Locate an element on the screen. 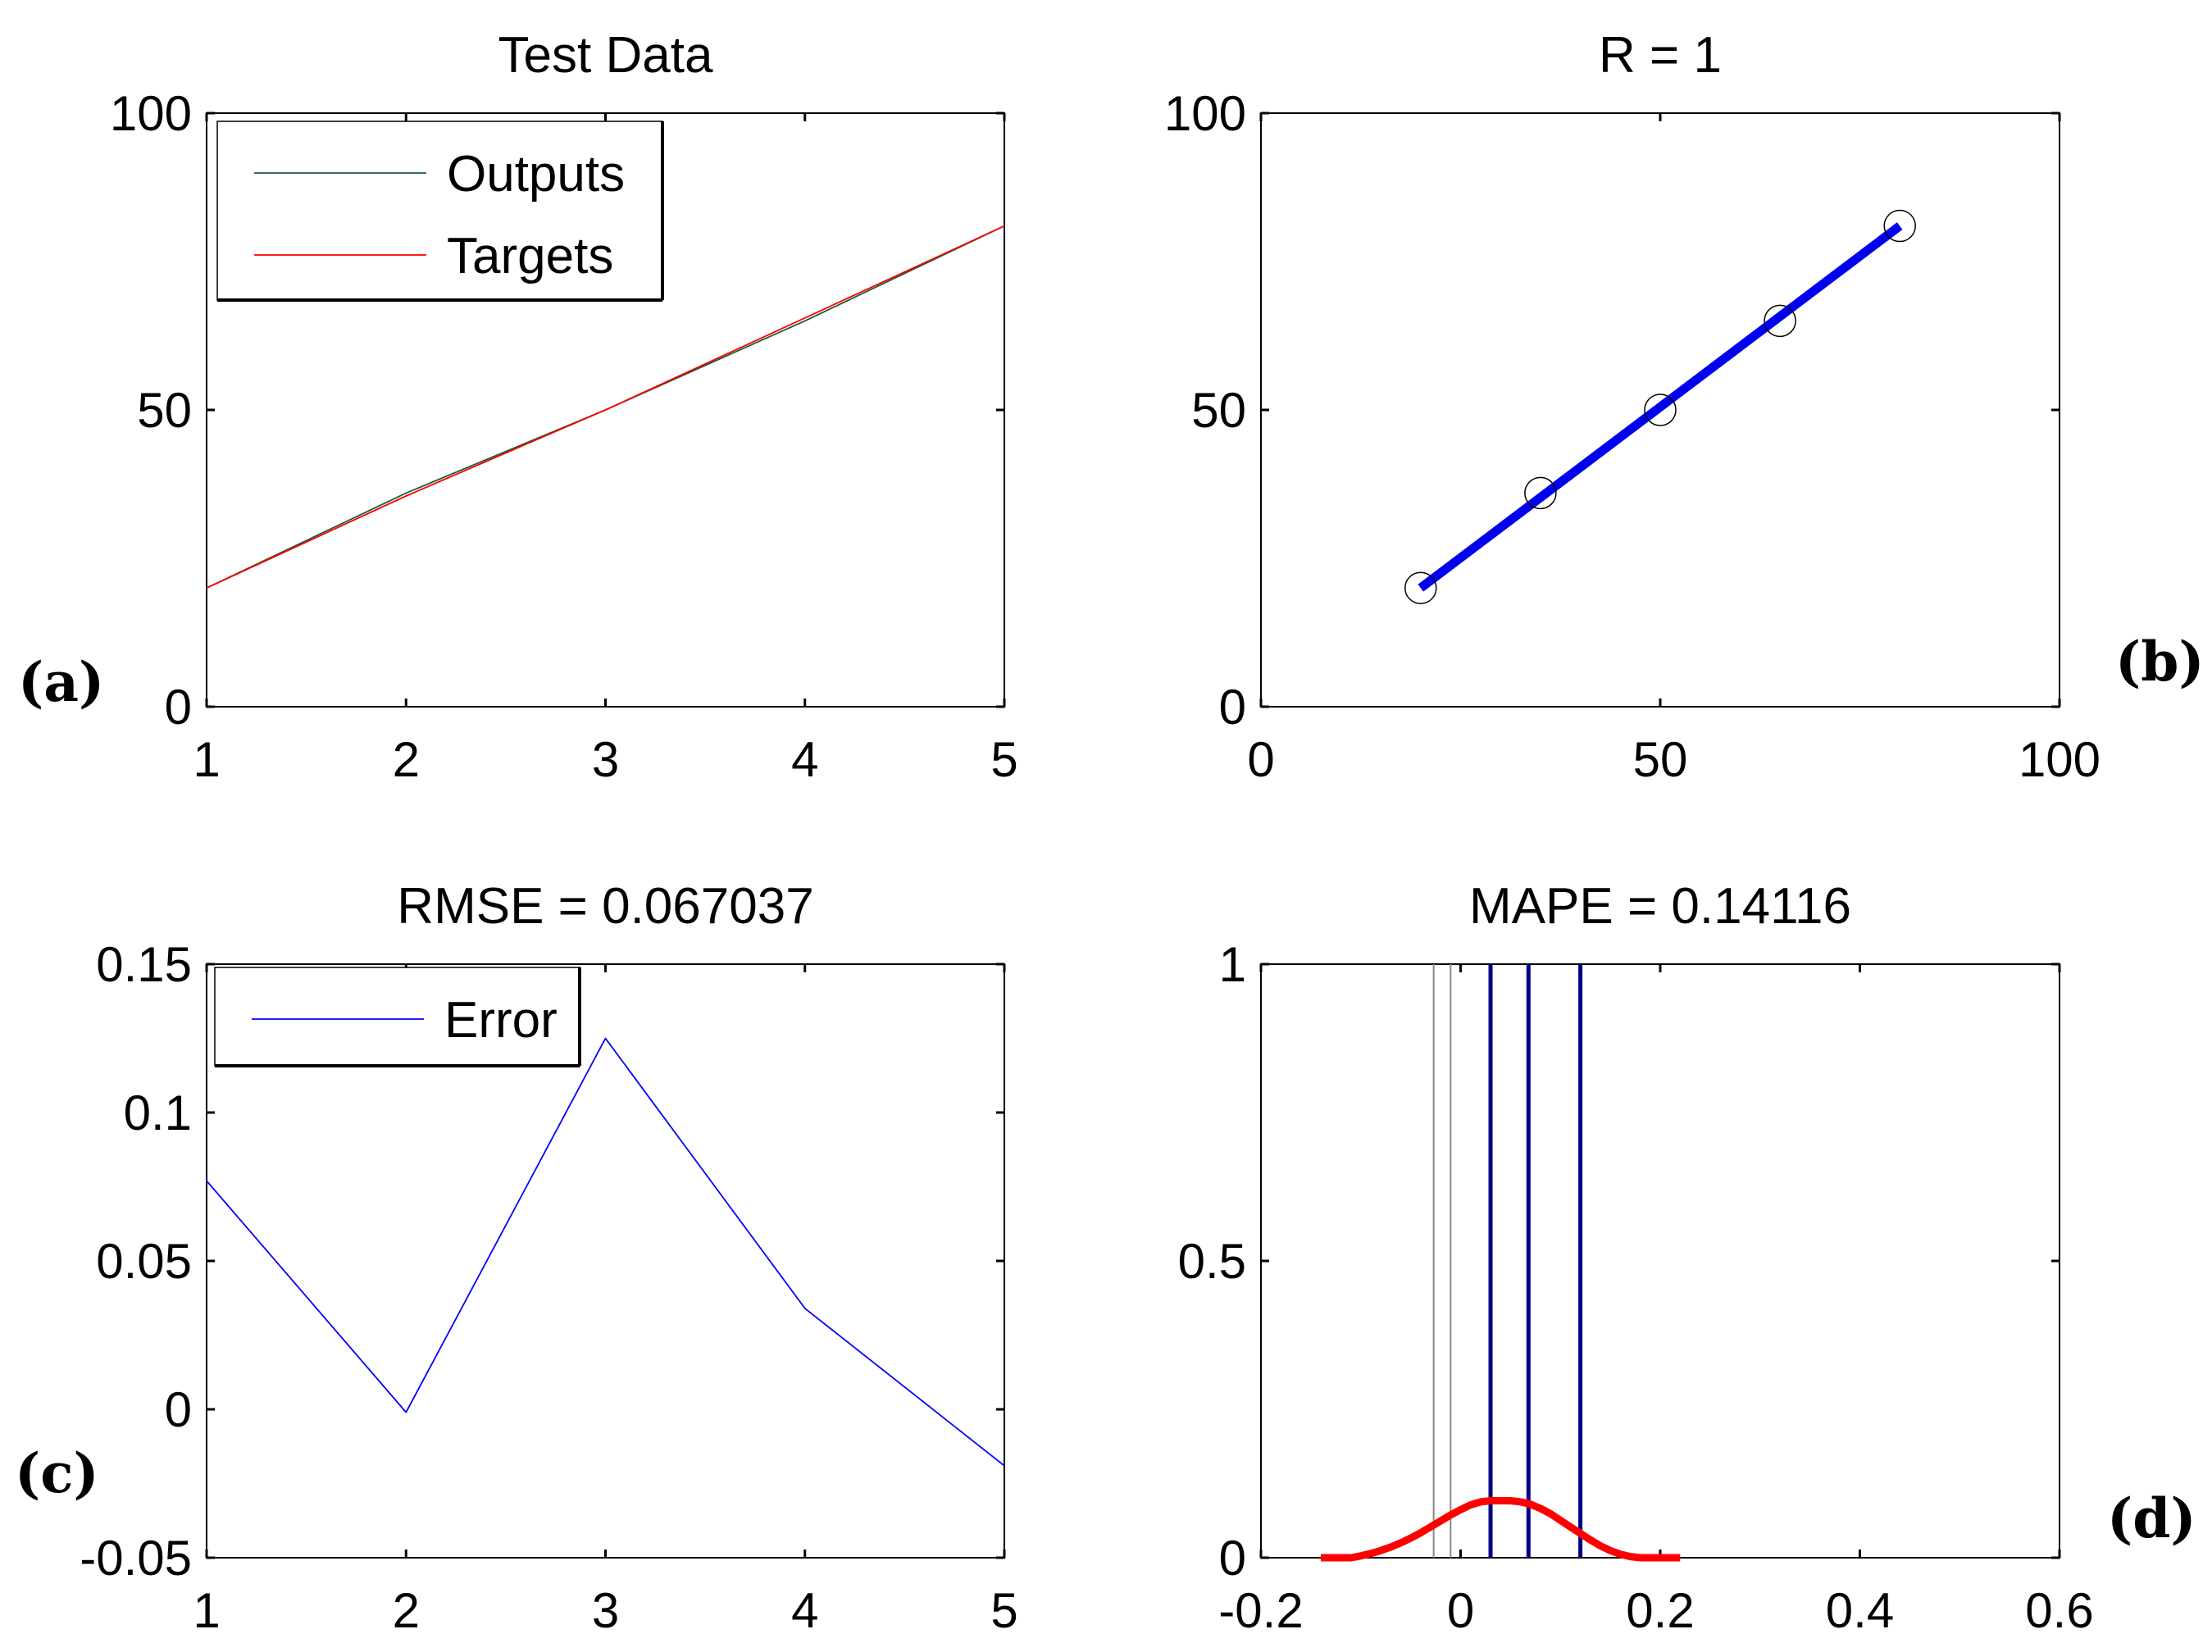 Image resolution: width=2212 pixels, height=1652 pixels. x-tick-label: 100 is located at coordinates (2059, 759).